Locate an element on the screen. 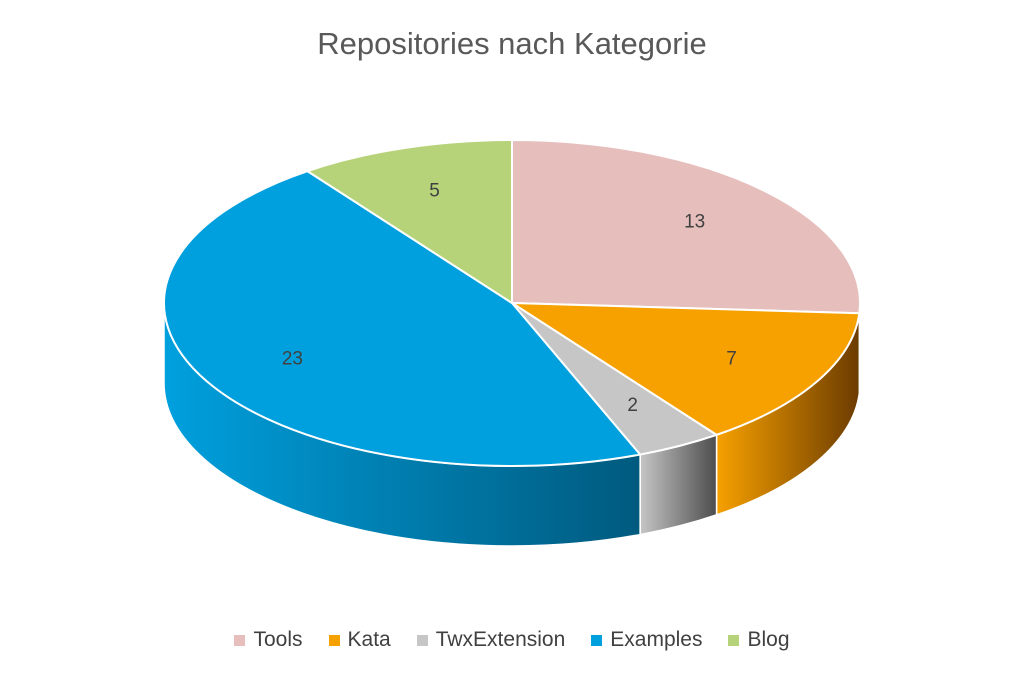 This screenshot has width=1024, height=681. legend-label-tools: Tools is located at coordinates (278, 639).